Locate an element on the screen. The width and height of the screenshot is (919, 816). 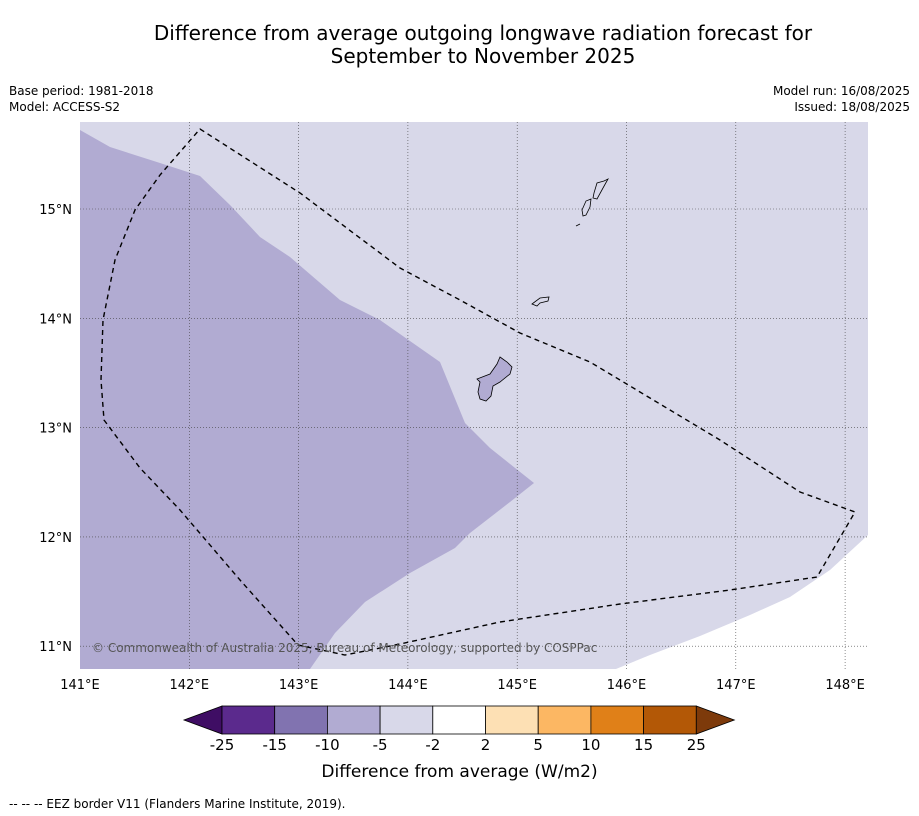
lon-tick-label: 144°E is located at coordinates (408, 685).